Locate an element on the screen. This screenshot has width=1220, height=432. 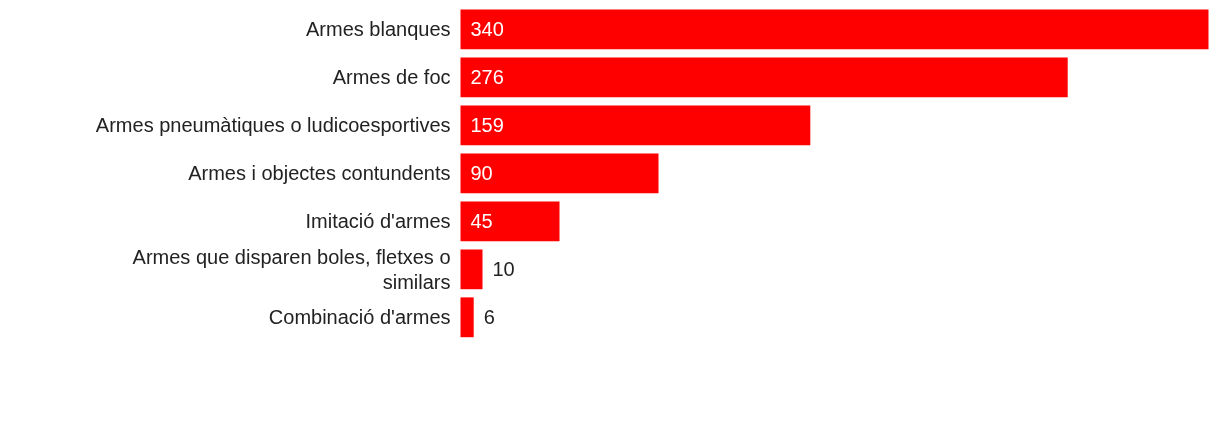
y-tick-label: Armes blanques is located at coordinates (378, 29).